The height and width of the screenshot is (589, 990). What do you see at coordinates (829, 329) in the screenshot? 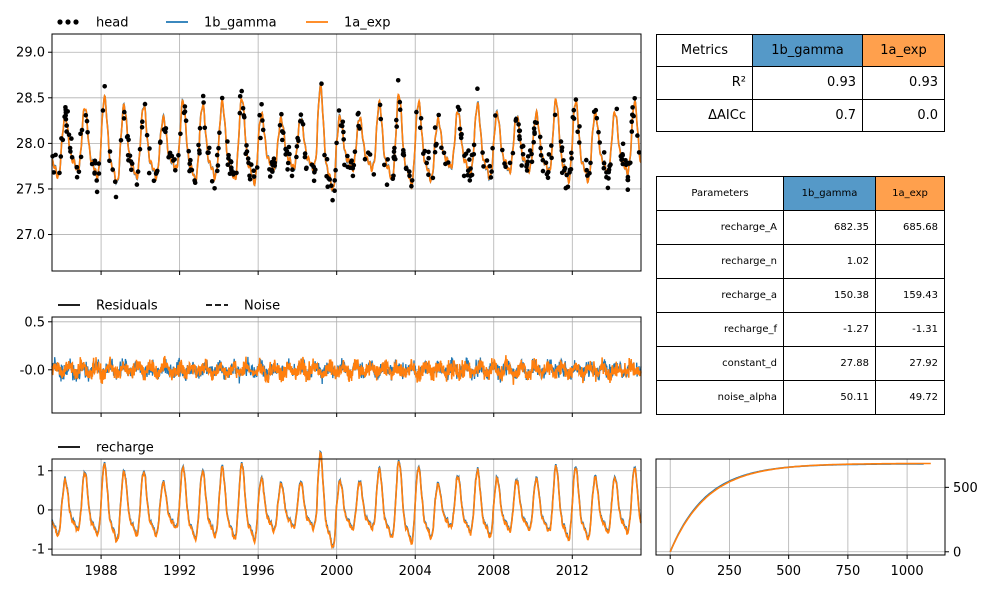
I see `param-gamma-value: -1.27` at bounding box center [829, 329].